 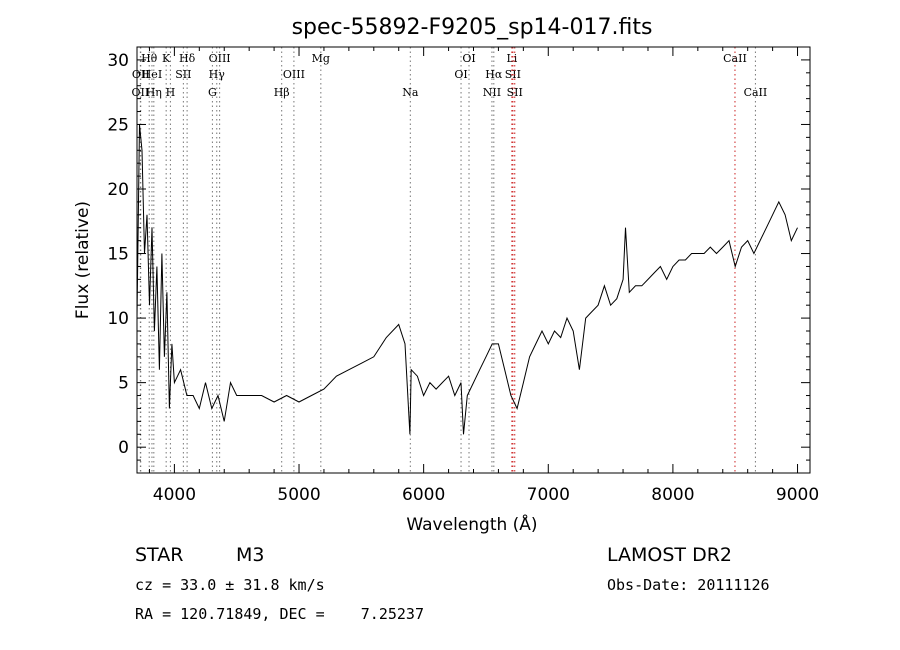 I want to click on x-tick-label-2: 6000, so click(x=423, y=495).